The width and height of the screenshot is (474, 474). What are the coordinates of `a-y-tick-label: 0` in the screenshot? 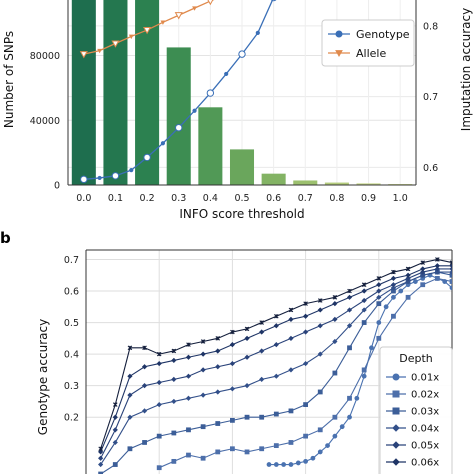 It's located at (57, 186).